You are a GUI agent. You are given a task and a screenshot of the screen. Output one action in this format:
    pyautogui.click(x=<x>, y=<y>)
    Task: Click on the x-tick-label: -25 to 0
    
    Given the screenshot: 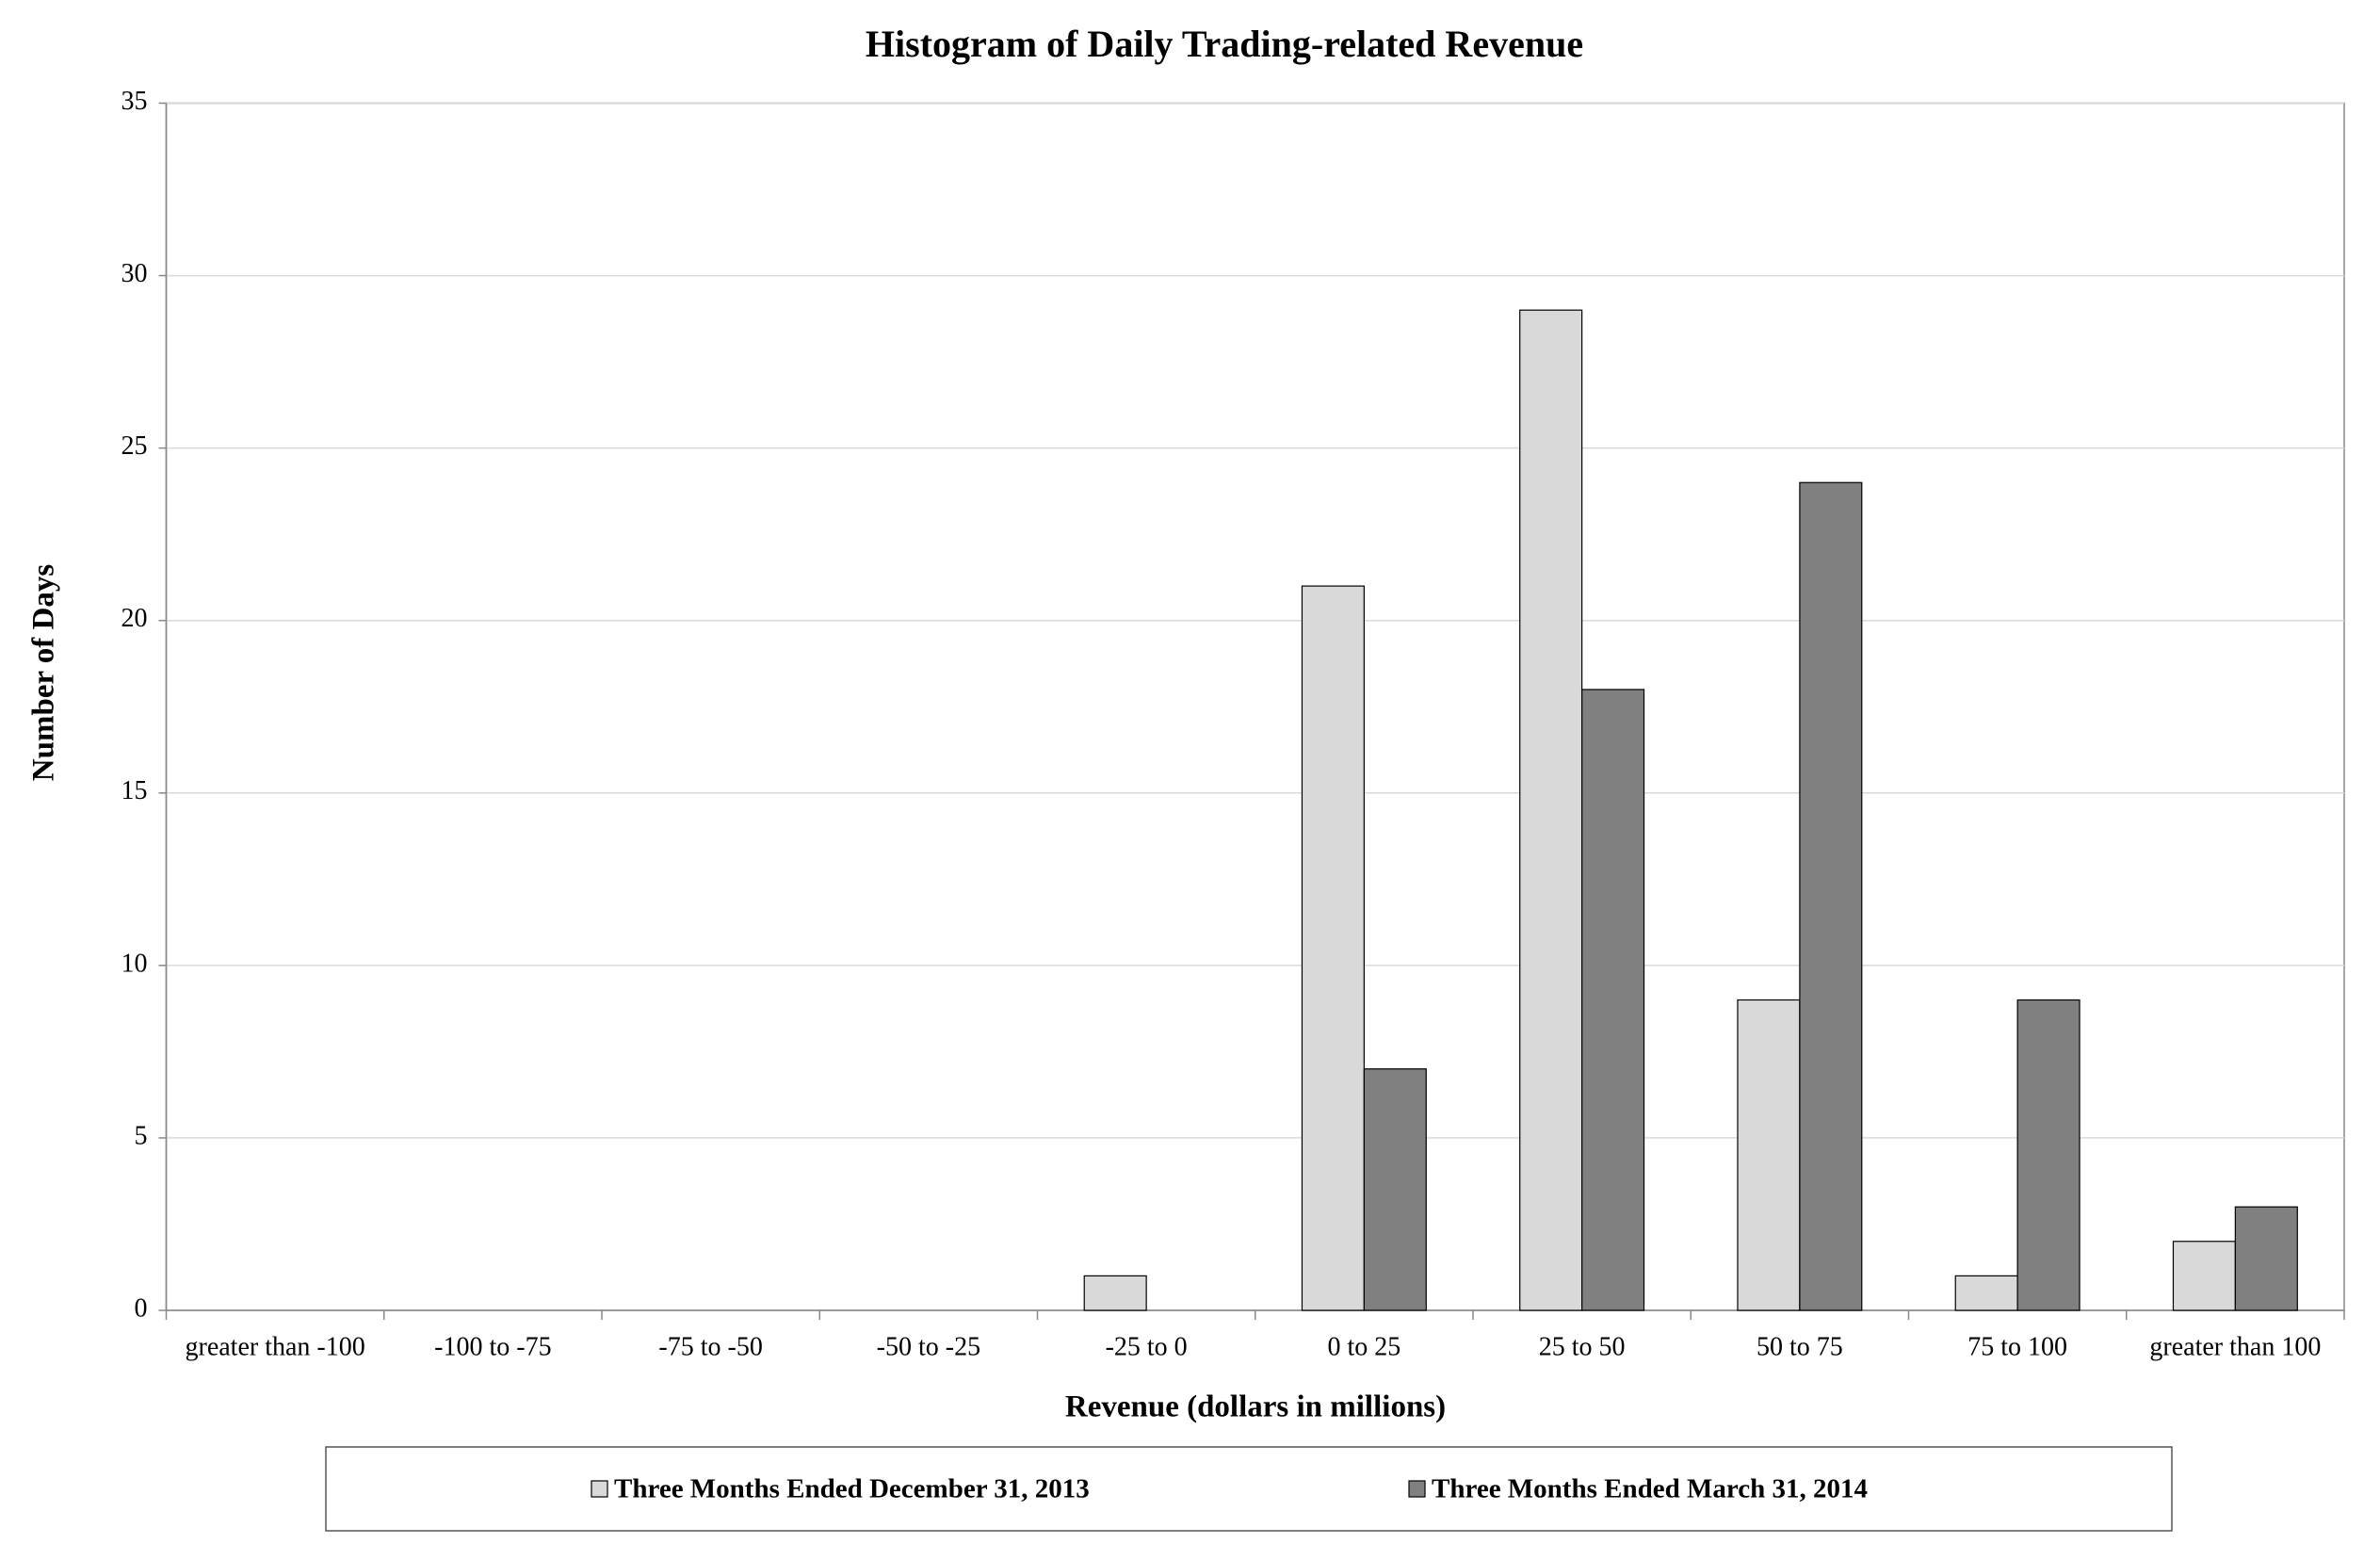 What is the action you would take?
    pyautogui.click(x=1147, y=1346)
    